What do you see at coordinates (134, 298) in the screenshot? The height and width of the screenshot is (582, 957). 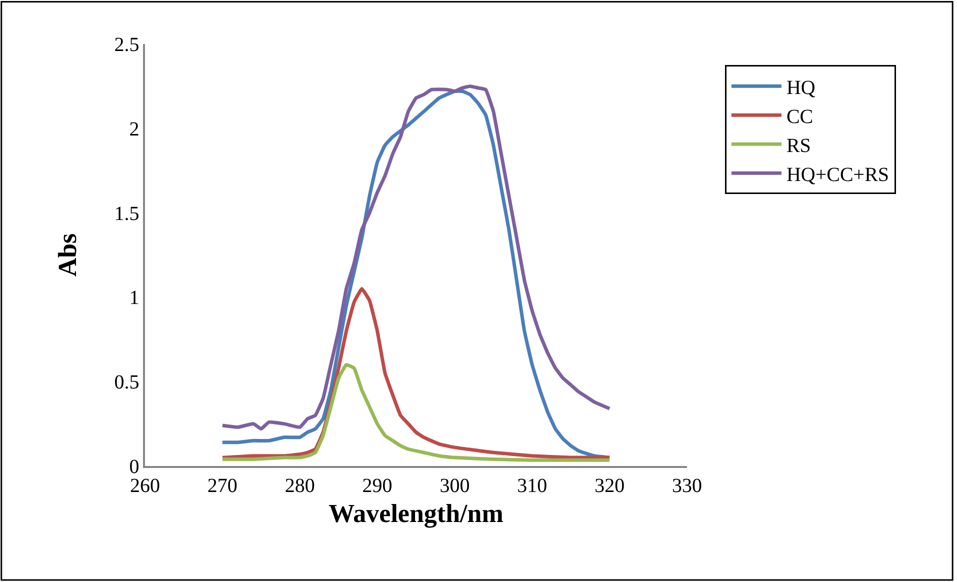 I see `y-tick-label: 1` at bounding box center [134, 298].